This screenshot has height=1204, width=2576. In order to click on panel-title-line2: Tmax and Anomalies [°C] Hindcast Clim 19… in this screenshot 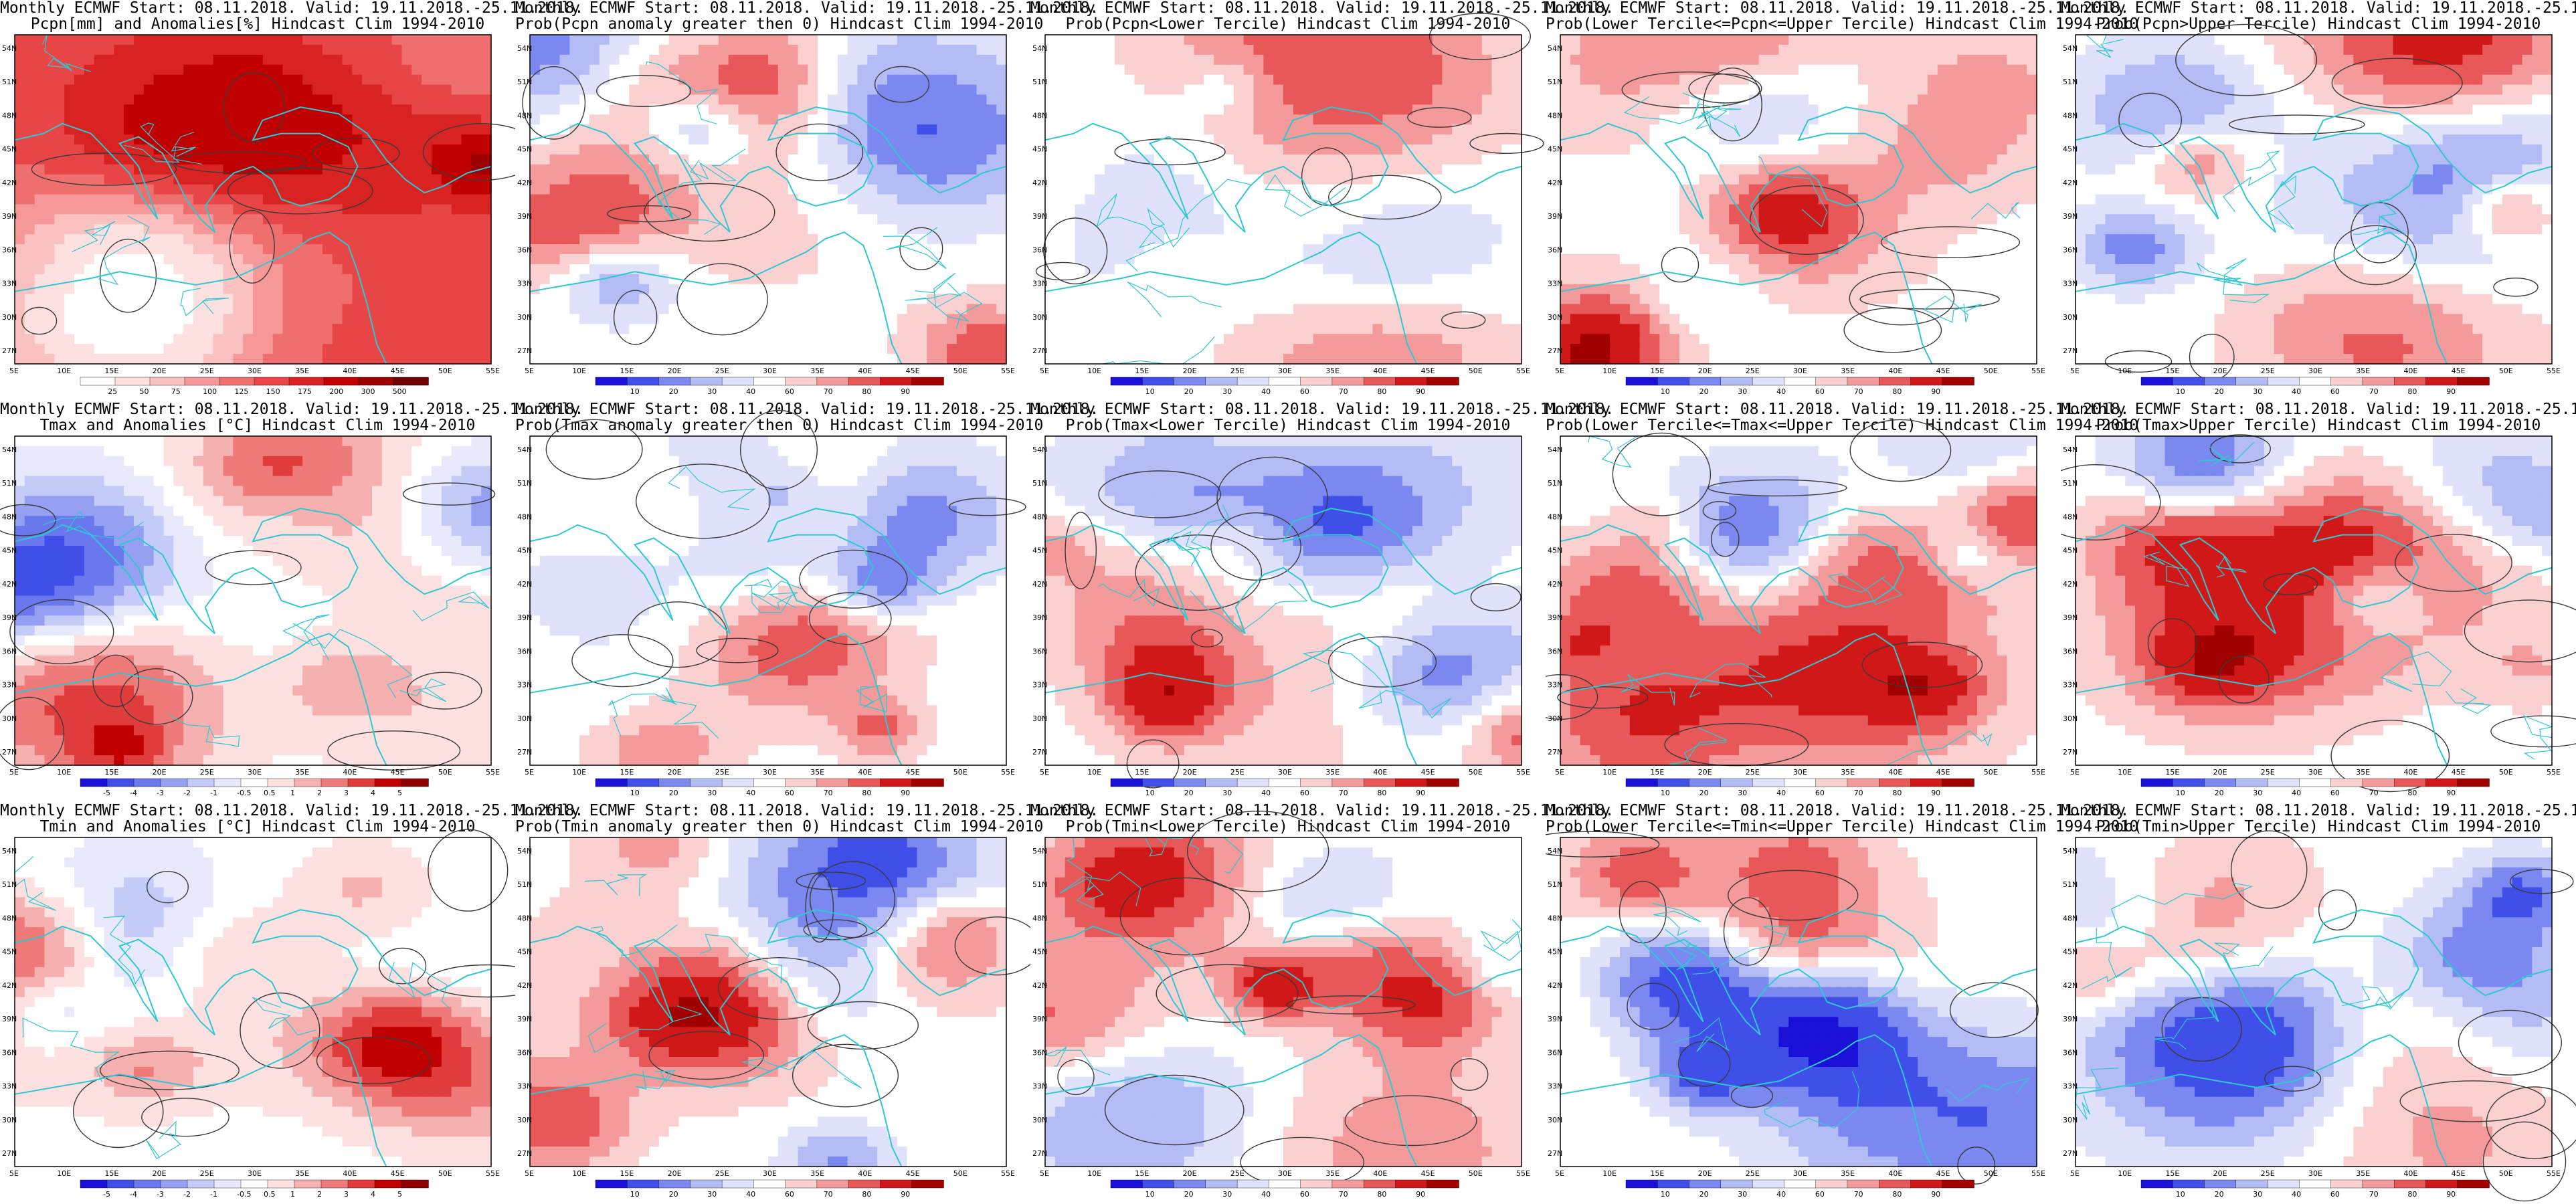, I will do `click(257, 425)`.